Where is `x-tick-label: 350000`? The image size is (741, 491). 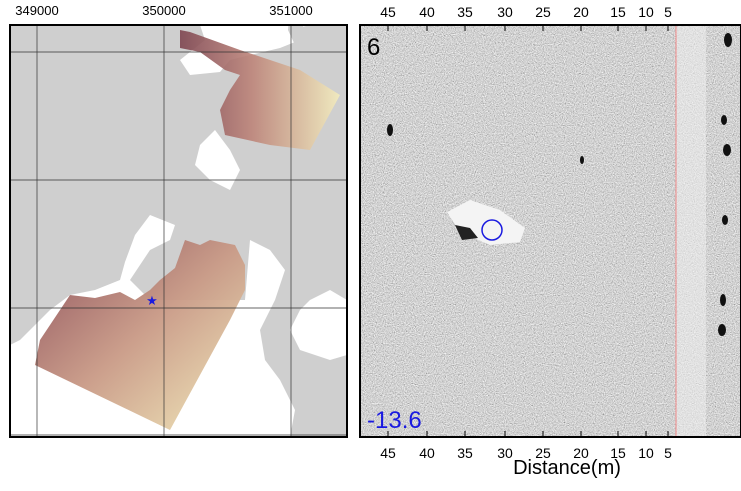 x-tick-label: 350000 is located at coordinates (163, 10).